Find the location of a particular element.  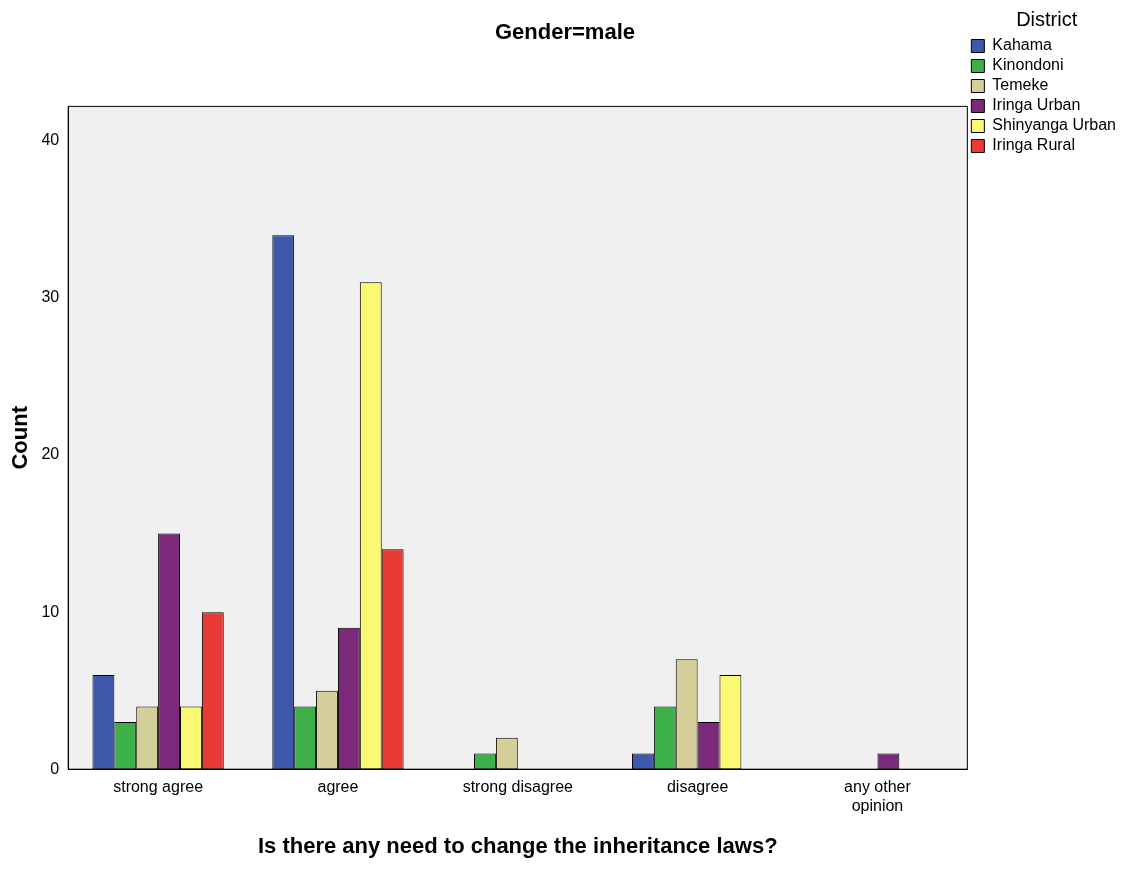

y-axis-title: Count is located at coordinates (20, 437).